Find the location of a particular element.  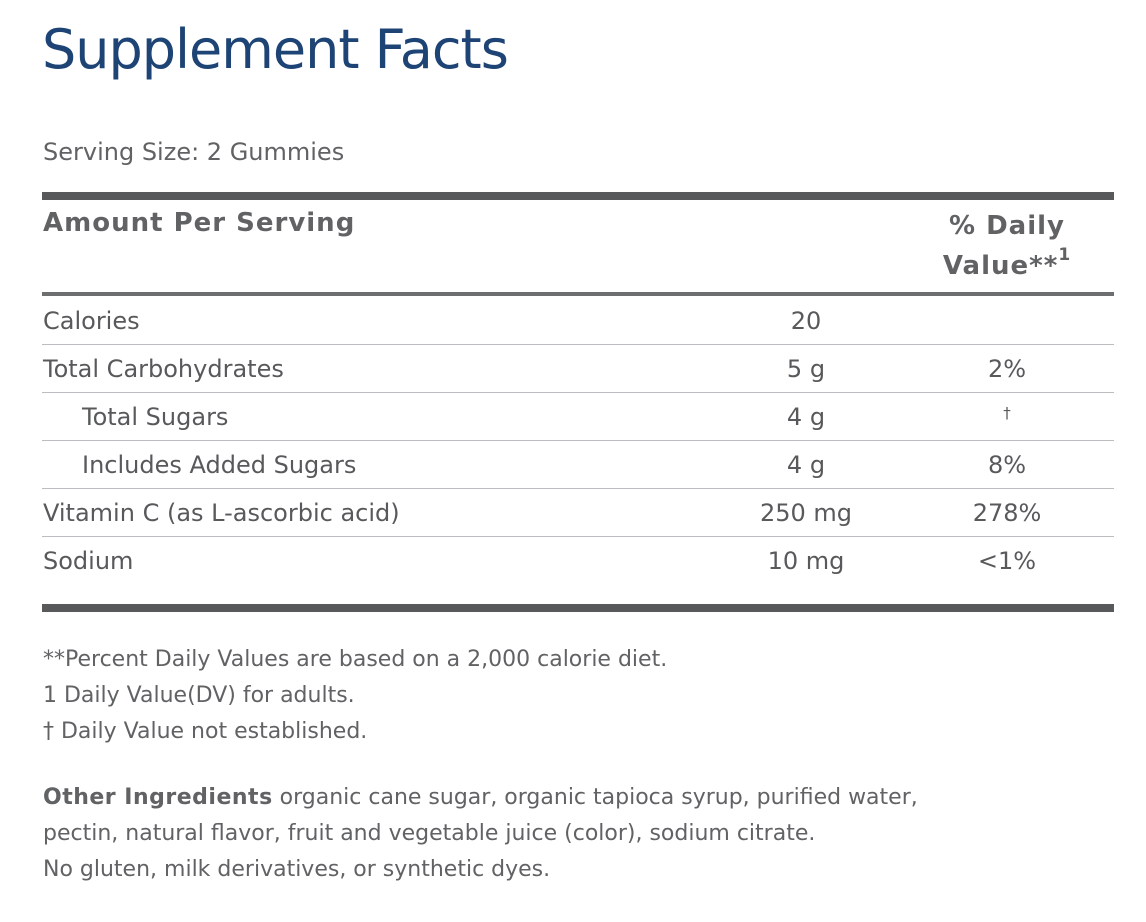

table-header-rule is located at coordinates (578, 294).